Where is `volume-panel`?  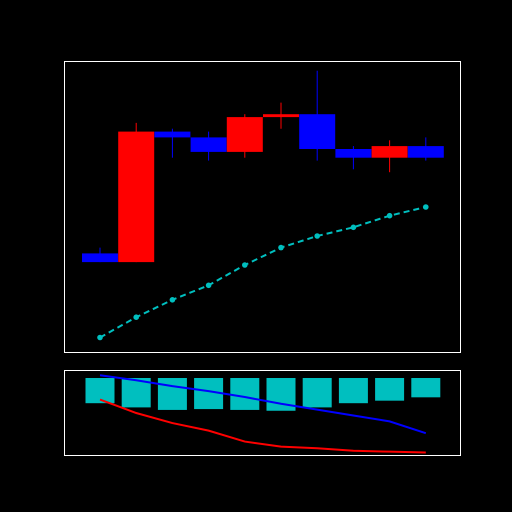 volume-panel is located at coordinates (262, 413).